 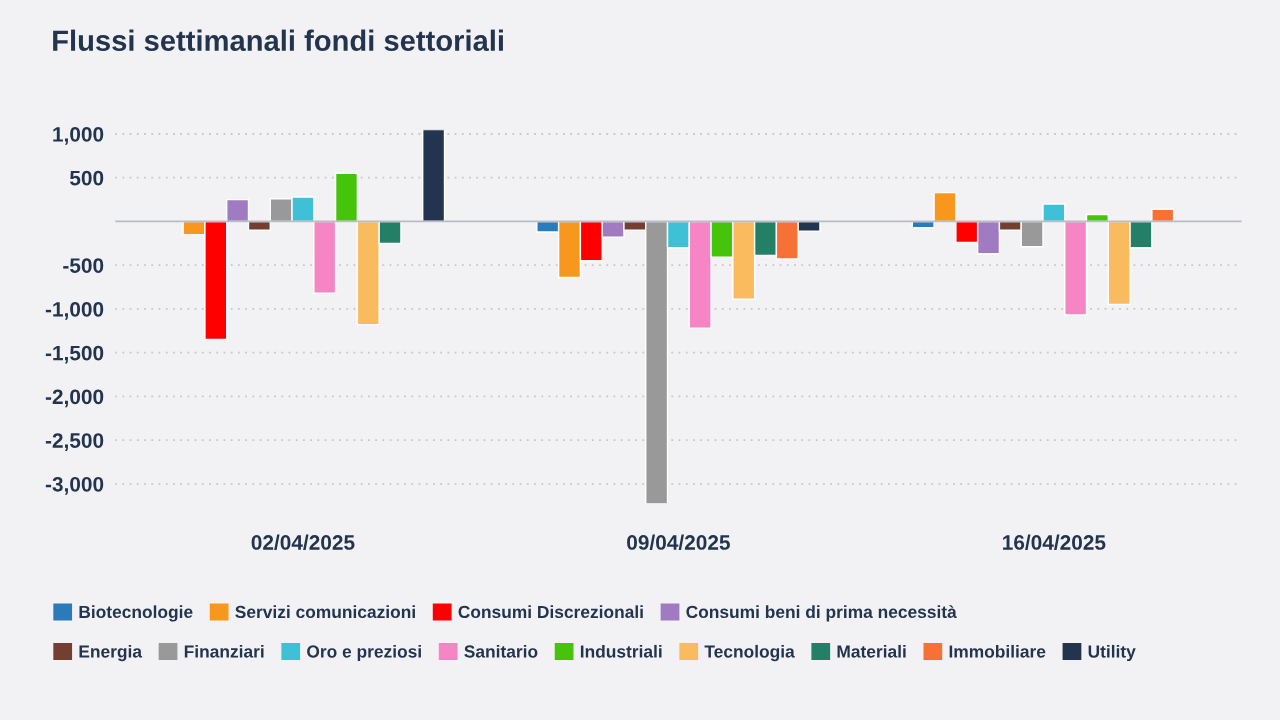 I want to click on legend-label: Utility, so click(x=1112, y=653).